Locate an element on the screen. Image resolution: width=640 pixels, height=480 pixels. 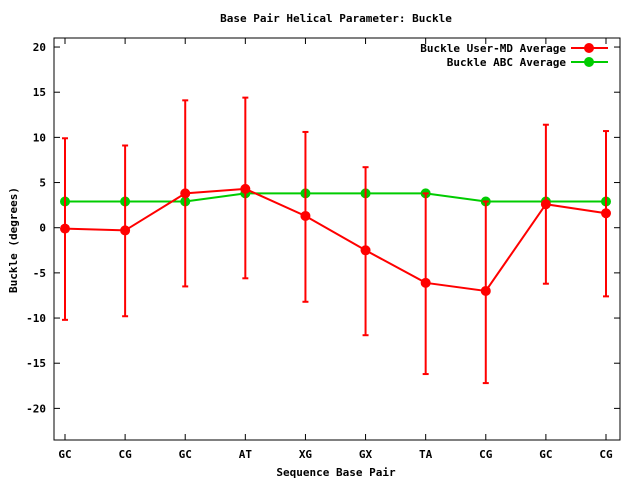
legend-label: Buckle User-MD Average is located at coordinates (493, 48).